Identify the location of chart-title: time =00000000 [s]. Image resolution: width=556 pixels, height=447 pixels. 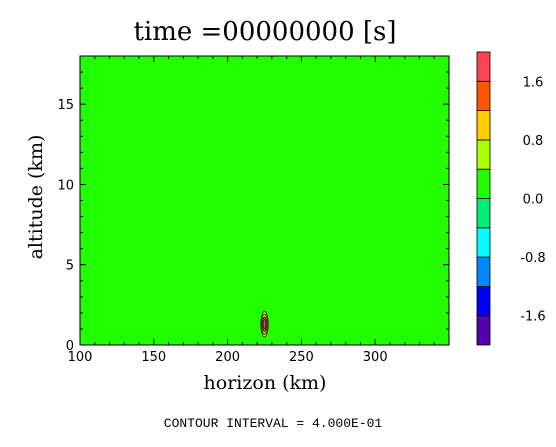
(264, 32).